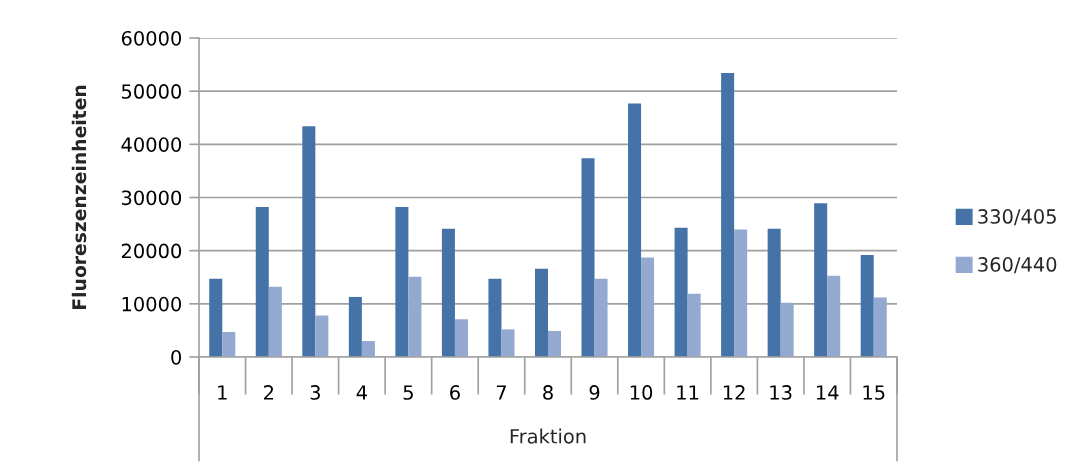  Describe the element at coordinates (688, 392) in the screenshot. I see `x-tick-label: 11` at that location.